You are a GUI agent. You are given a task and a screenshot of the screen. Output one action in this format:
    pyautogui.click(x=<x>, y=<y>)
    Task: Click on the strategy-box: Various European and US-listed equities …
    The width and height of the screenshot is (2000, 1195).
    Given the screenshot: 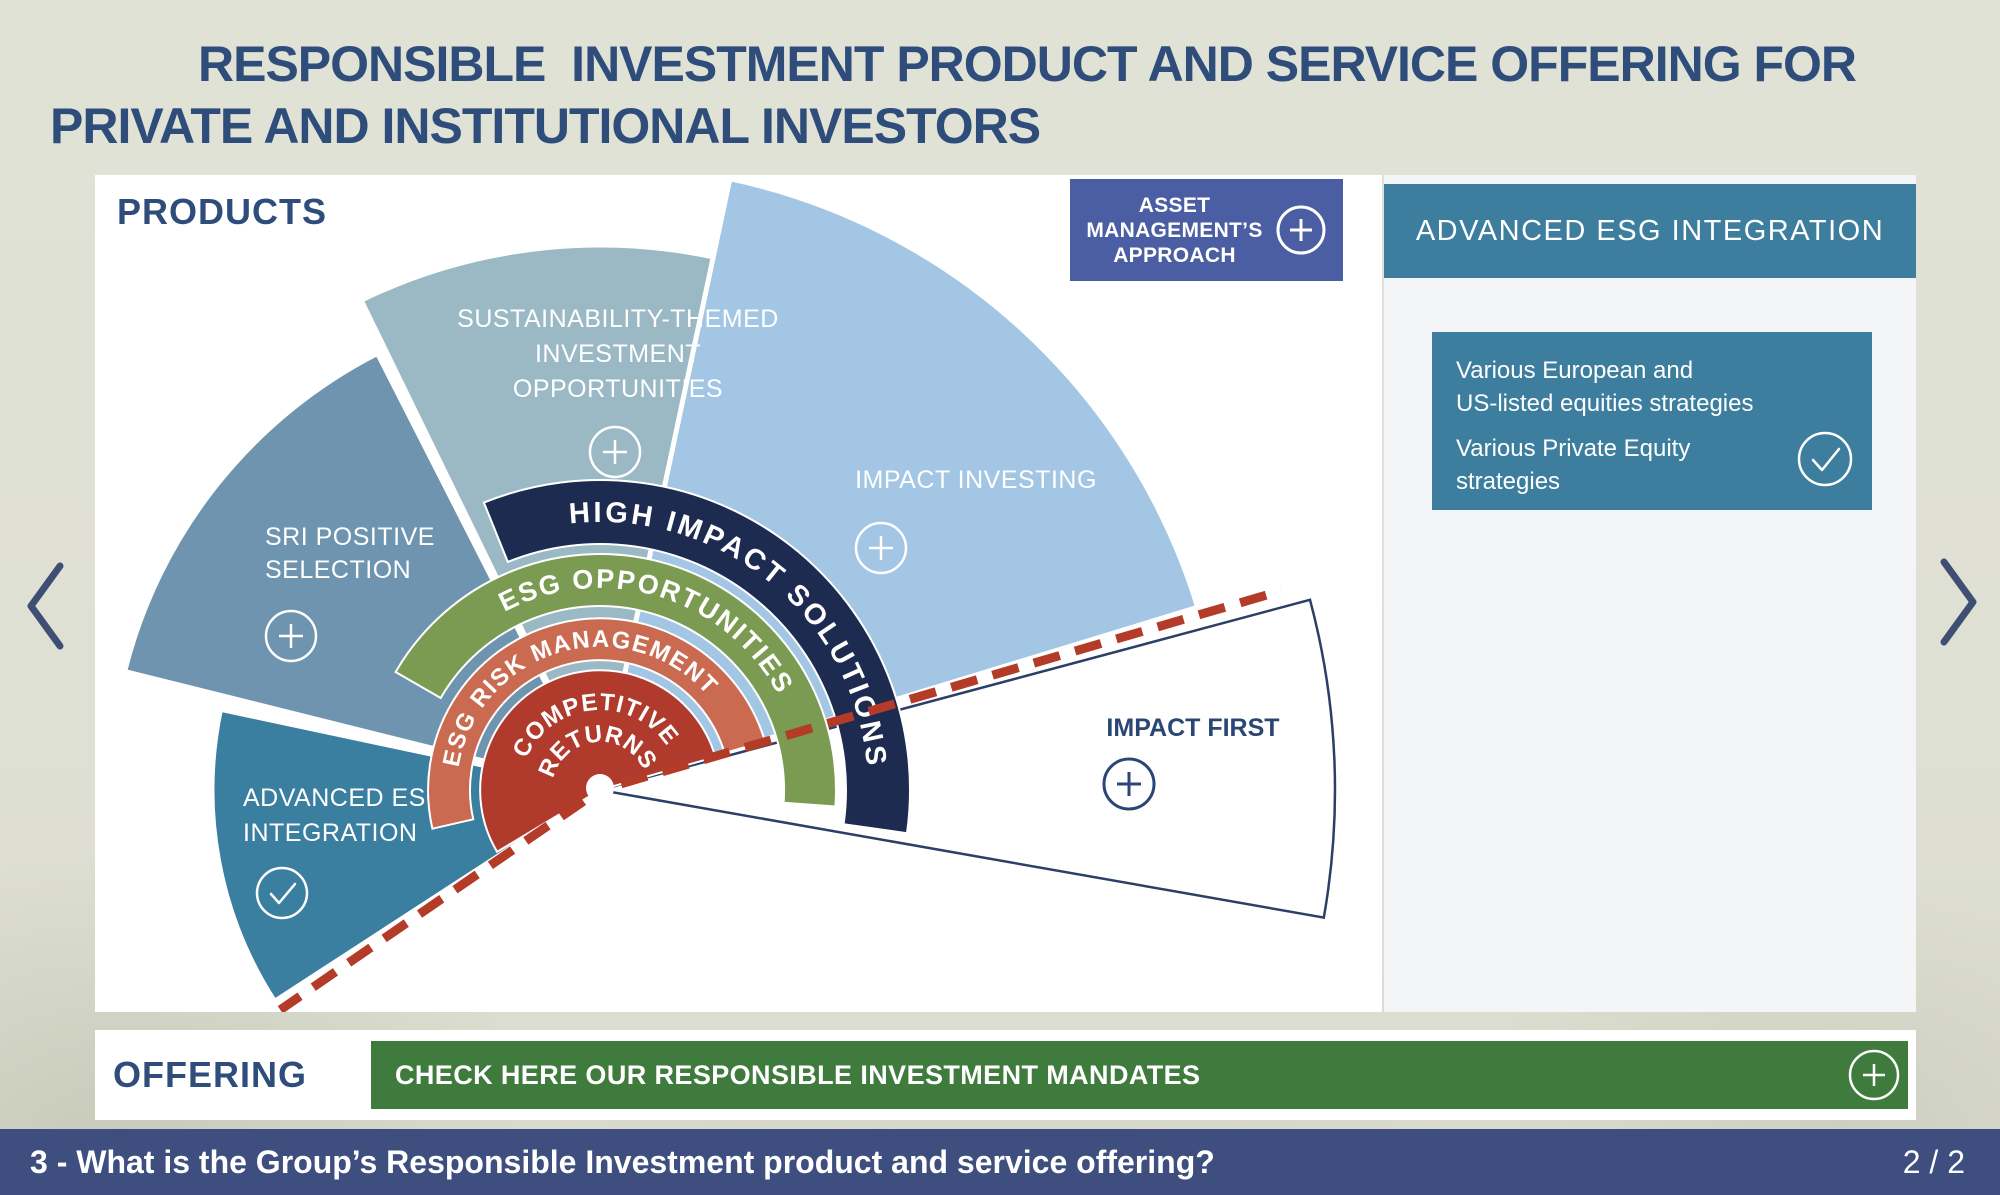 What is the action you would take?
    pyautogui.click(x=1652, y=421)
    